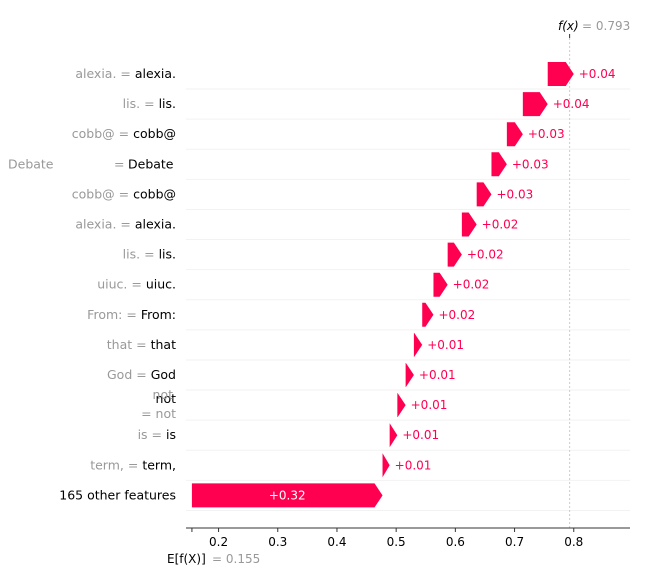  I want to click on feature-value: not, so click(166, 398).